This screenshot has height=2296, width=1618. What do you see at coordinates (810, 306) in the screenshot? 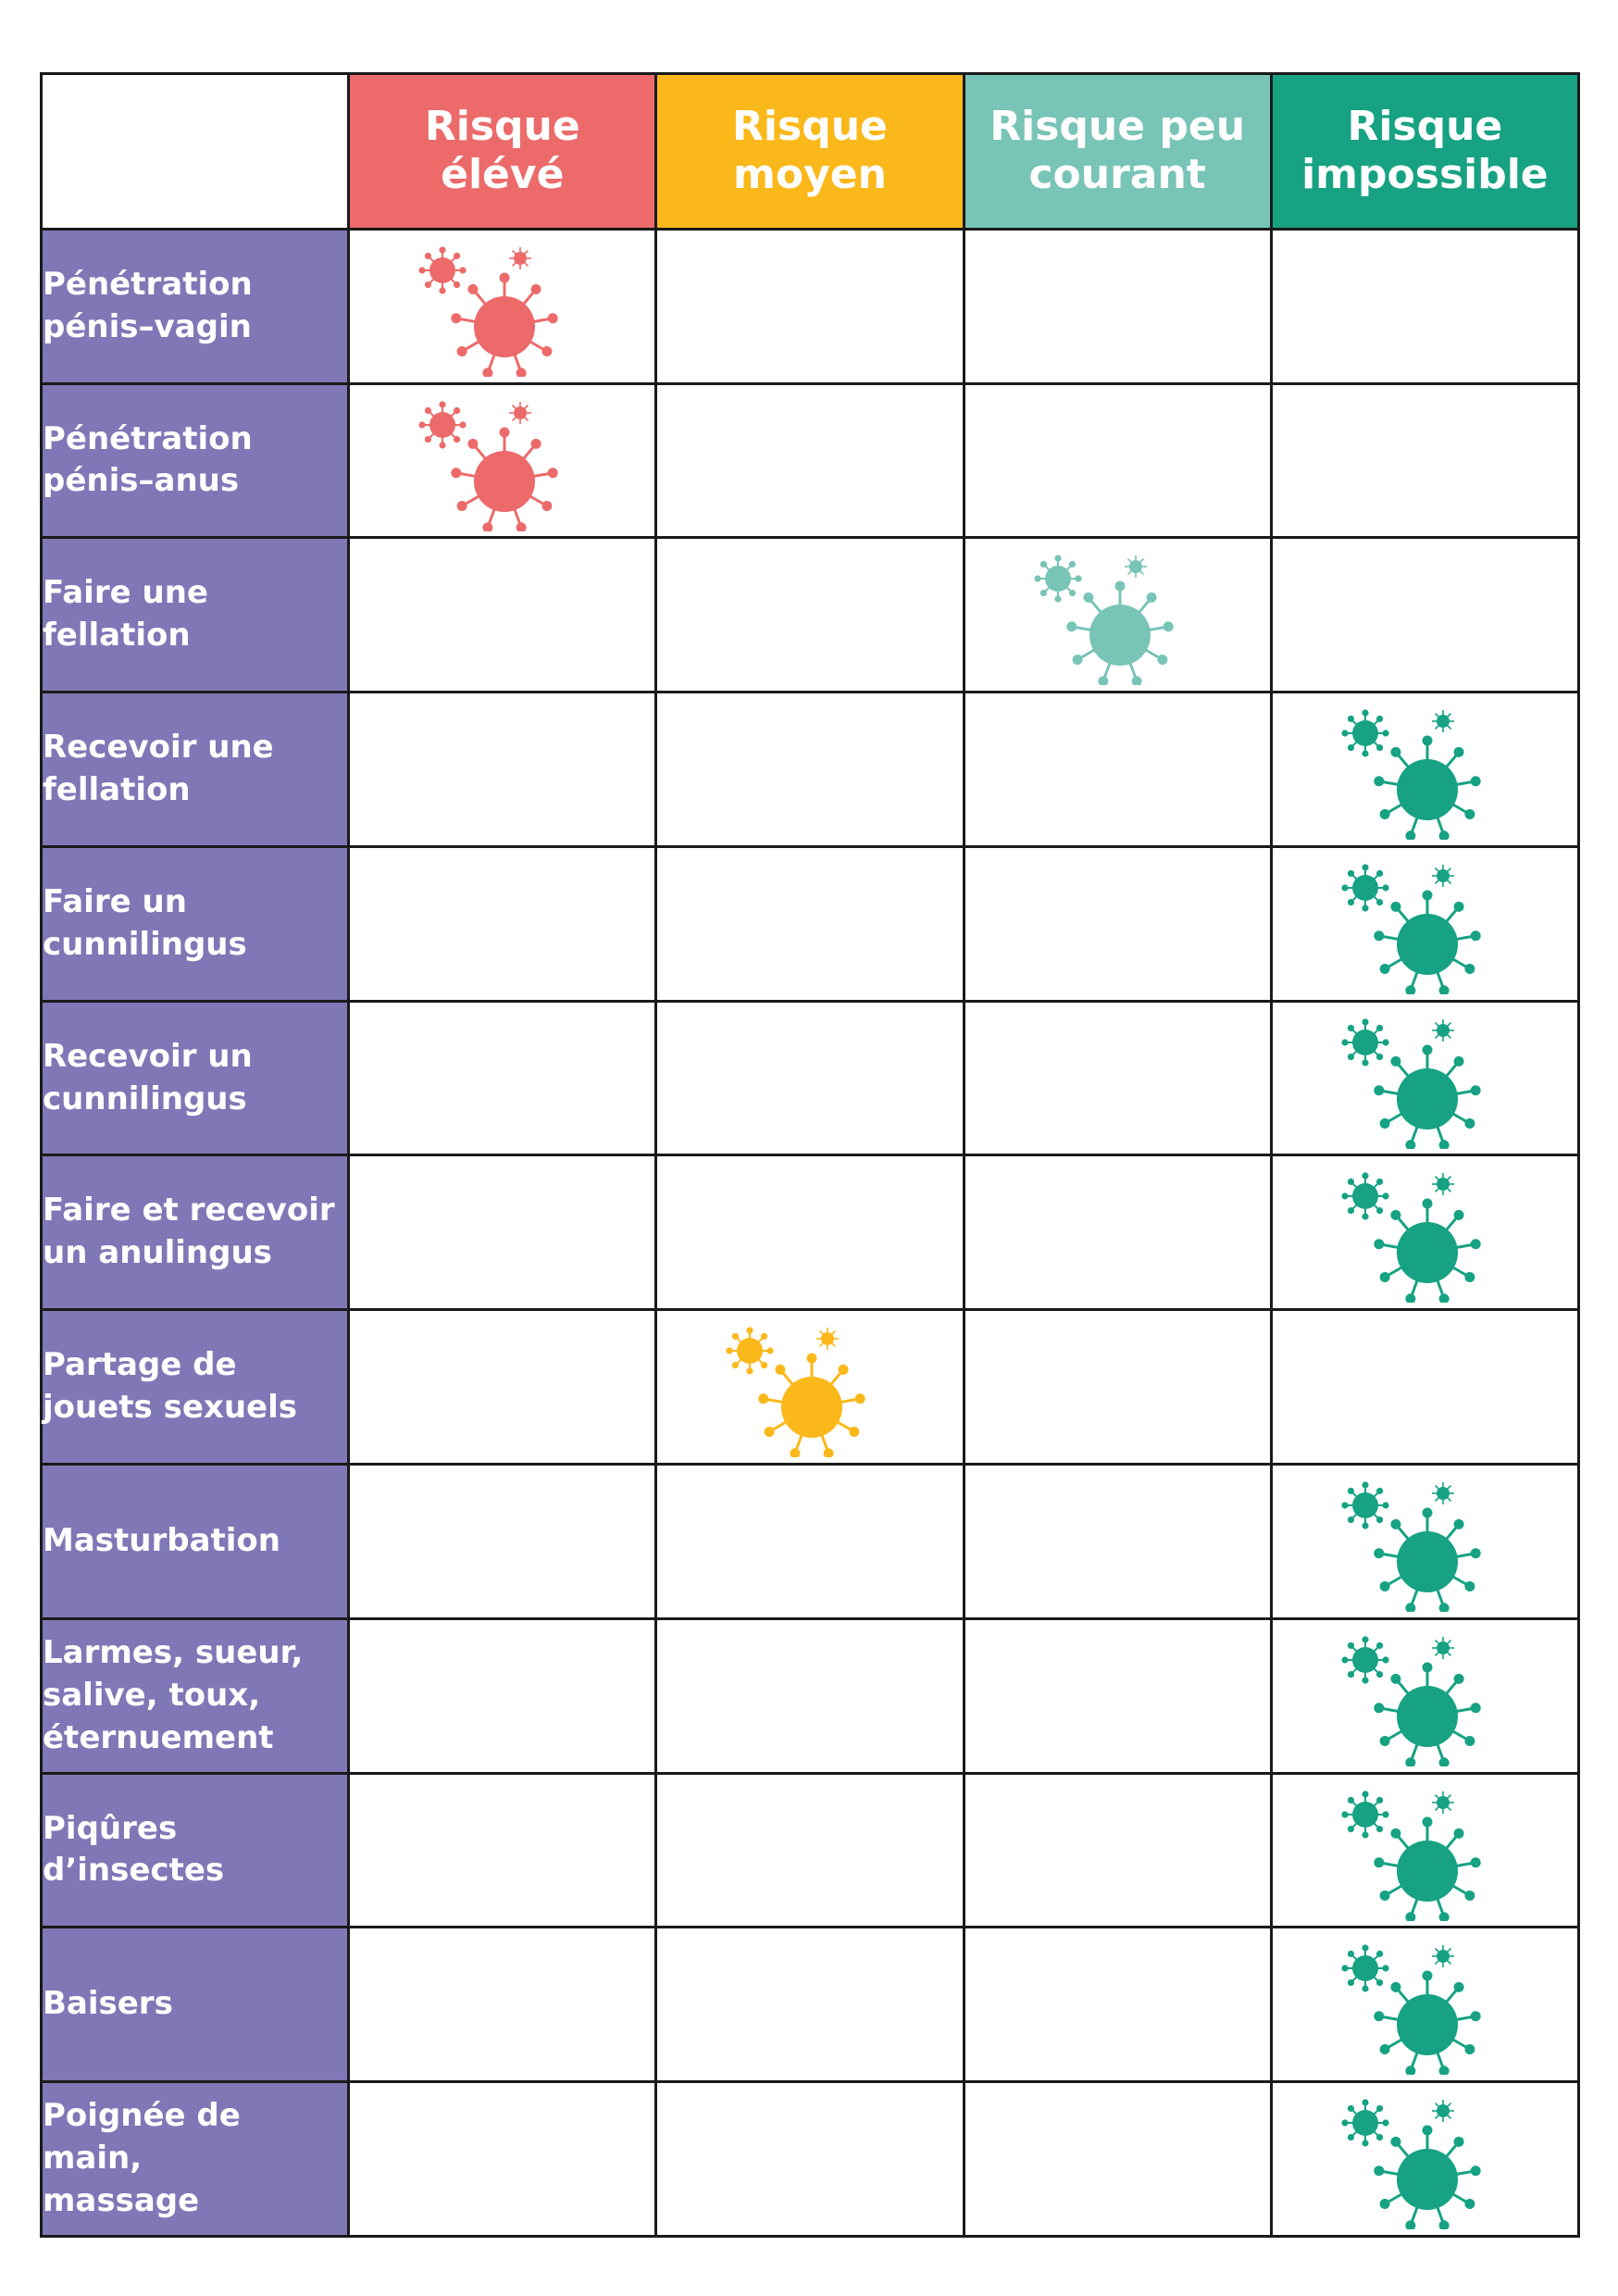
I see `table-row: Pénétration pénis–vagin` at bounding box center [810, 306].